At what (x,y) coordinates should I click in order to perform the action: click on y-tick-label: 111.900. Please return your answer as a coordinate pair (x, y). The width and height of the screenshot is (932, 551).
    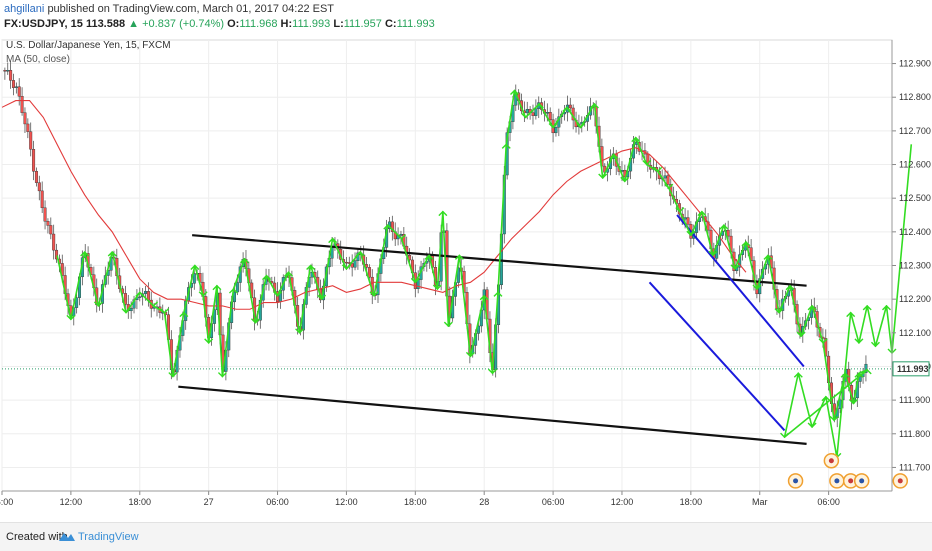
    Looking at the image, I should click on (914, 400).